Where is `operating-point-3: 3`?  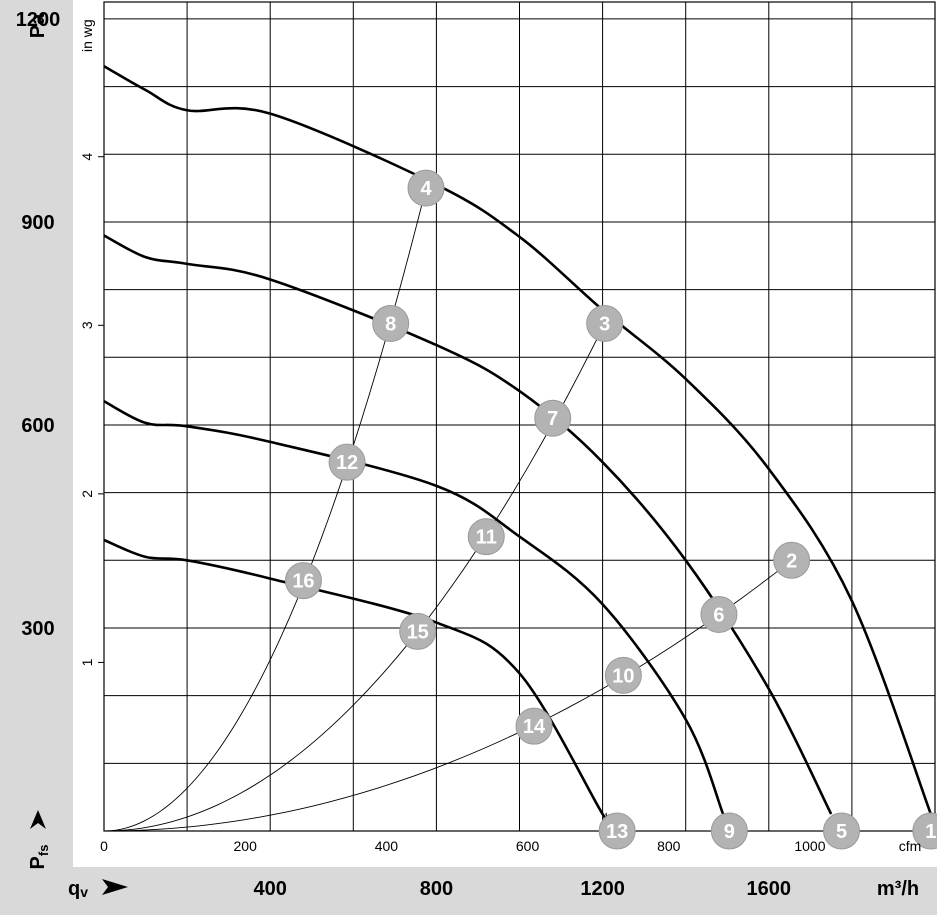 operating-point-3: 3 is located at coordinates (605, 323).